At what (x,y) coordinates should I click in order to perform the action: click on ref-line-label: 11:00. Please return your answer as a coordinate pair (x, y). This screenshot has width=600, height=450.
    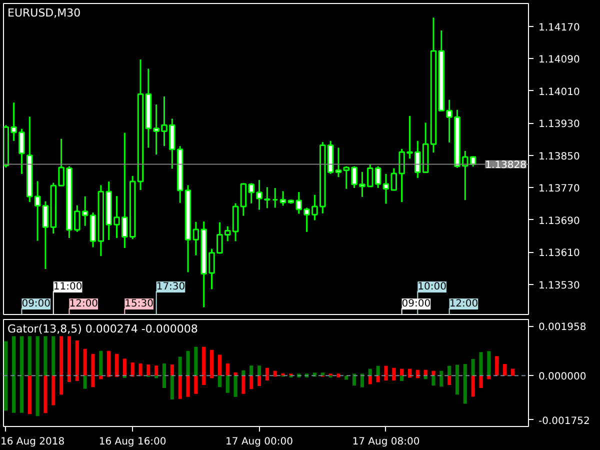
    Looking at the image, I should click on (67, 287).